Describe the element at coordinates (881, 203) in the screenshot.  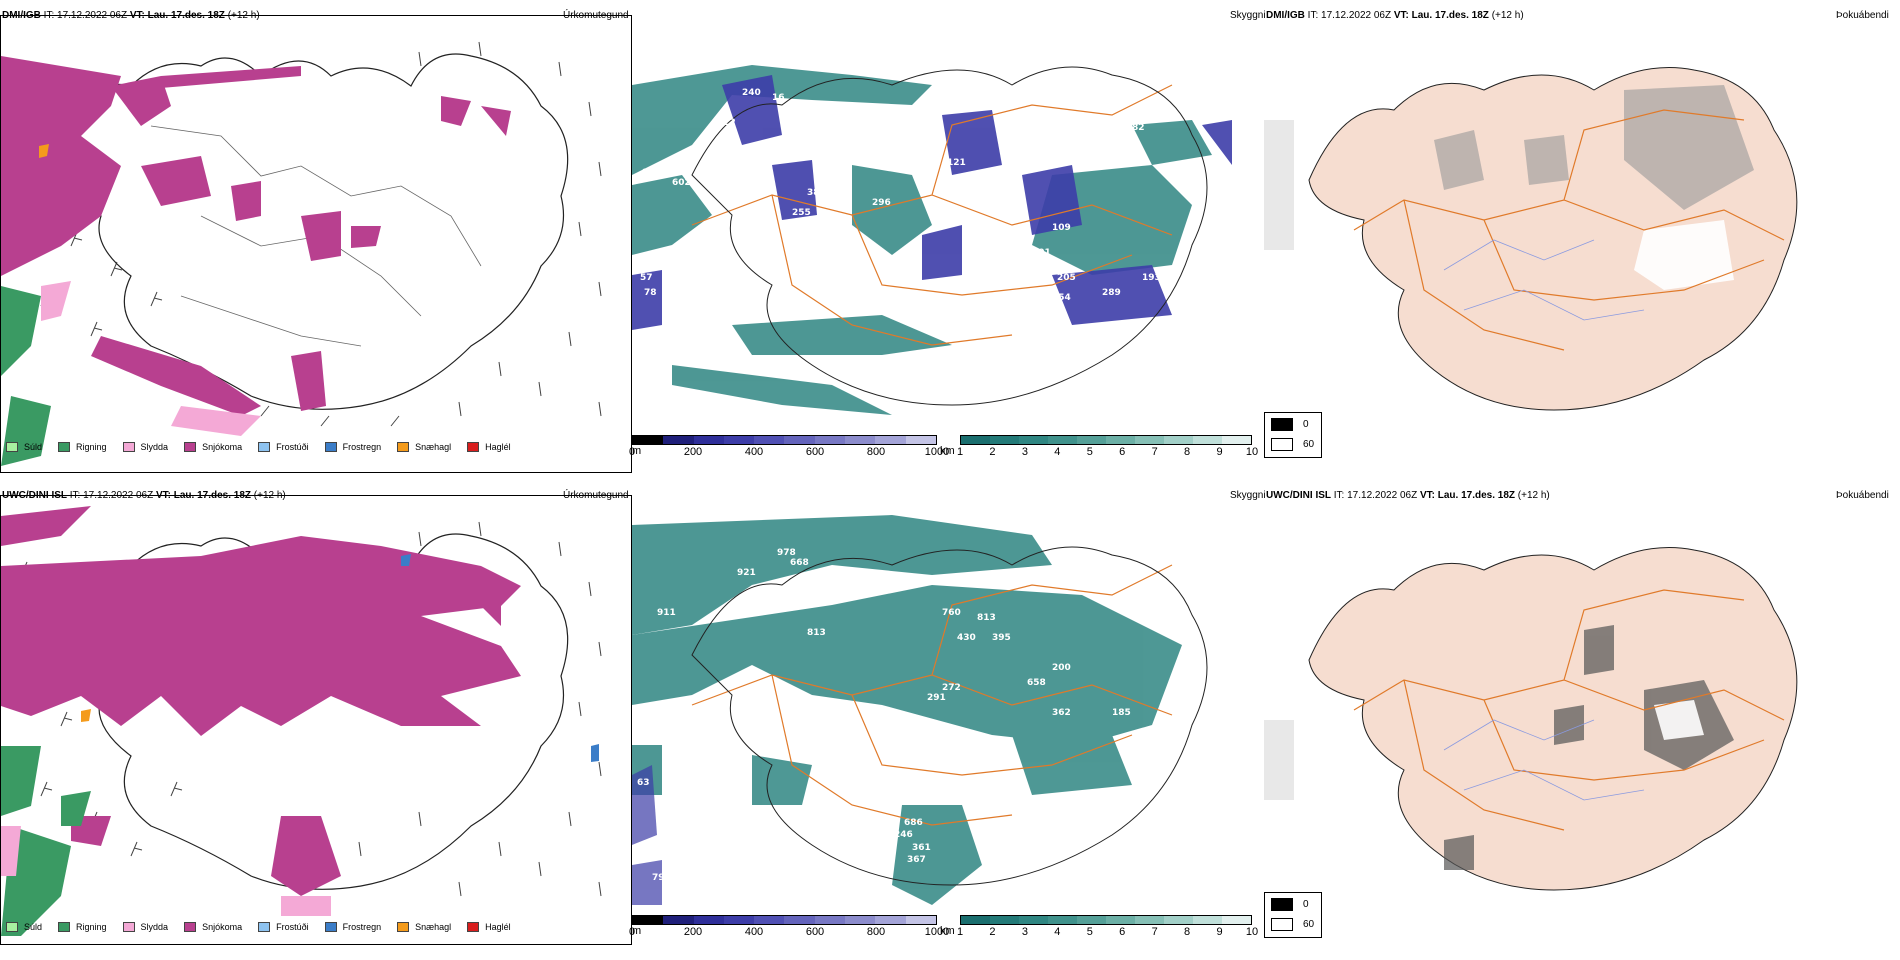
I see `svg-text: 296` at that location.